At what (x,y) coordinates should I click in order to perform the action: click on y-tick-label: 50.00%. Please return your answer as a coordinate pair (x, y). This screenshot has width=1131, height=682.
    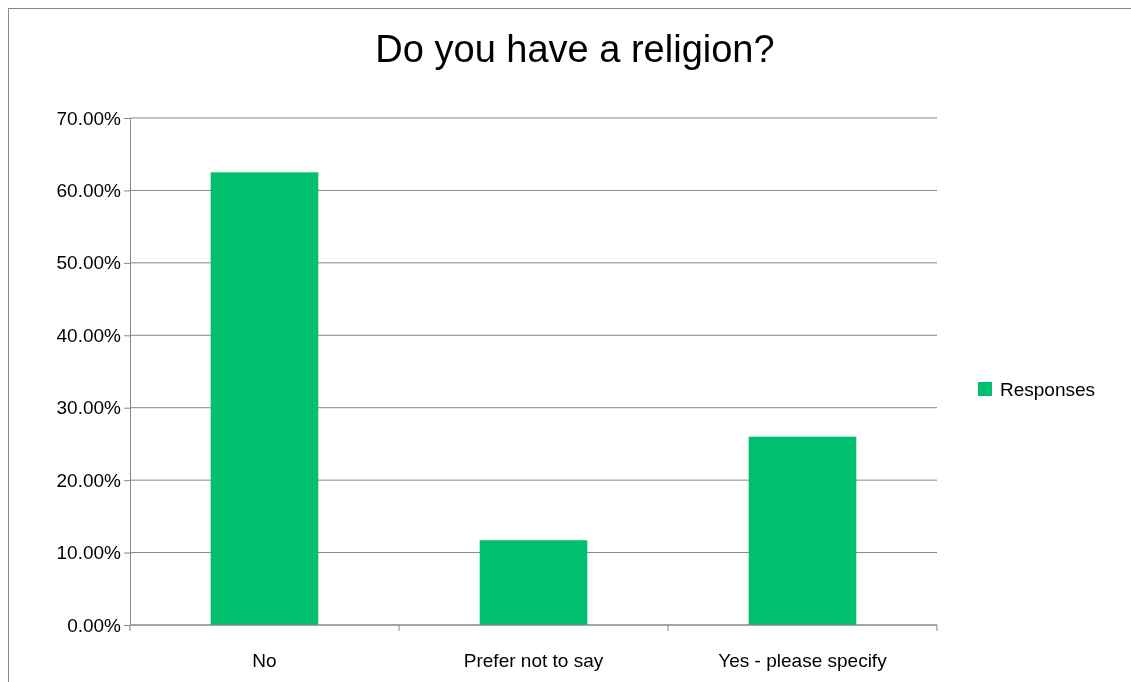
    Looking at the image, I should click on (89, 263).